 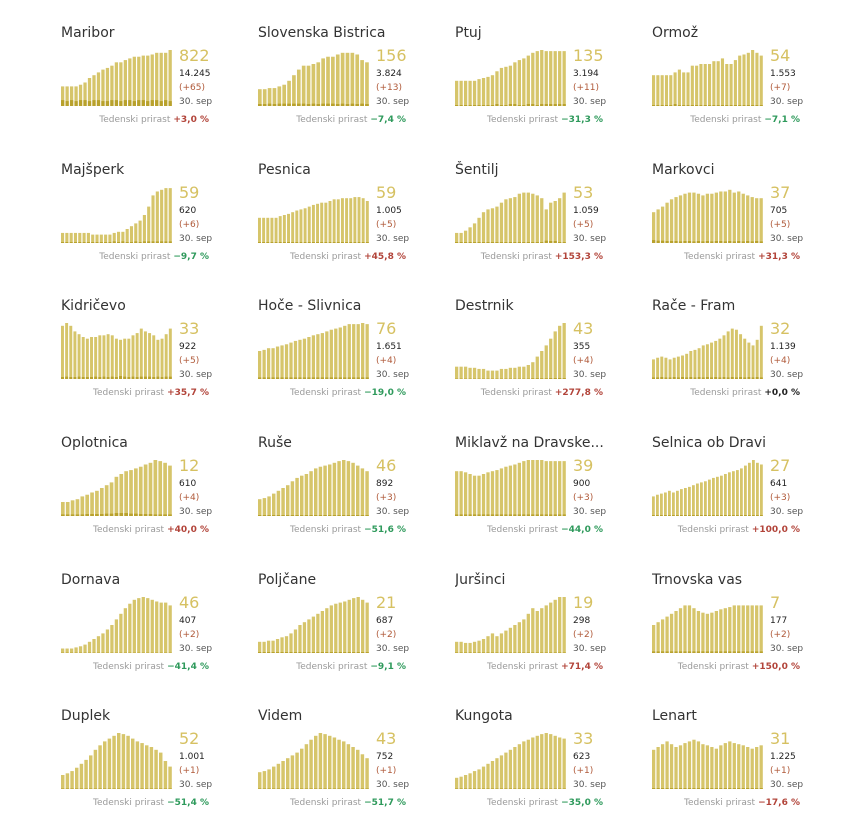 I want to click on new-cases: (+1), so click(x=780, y=771).